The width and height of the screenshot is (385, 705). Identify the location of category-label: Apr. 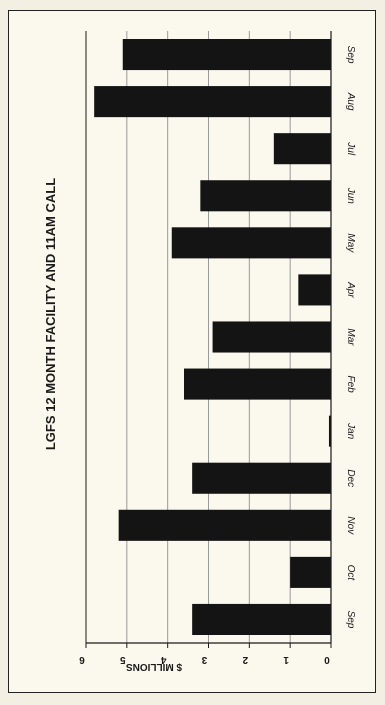
(350, 289).